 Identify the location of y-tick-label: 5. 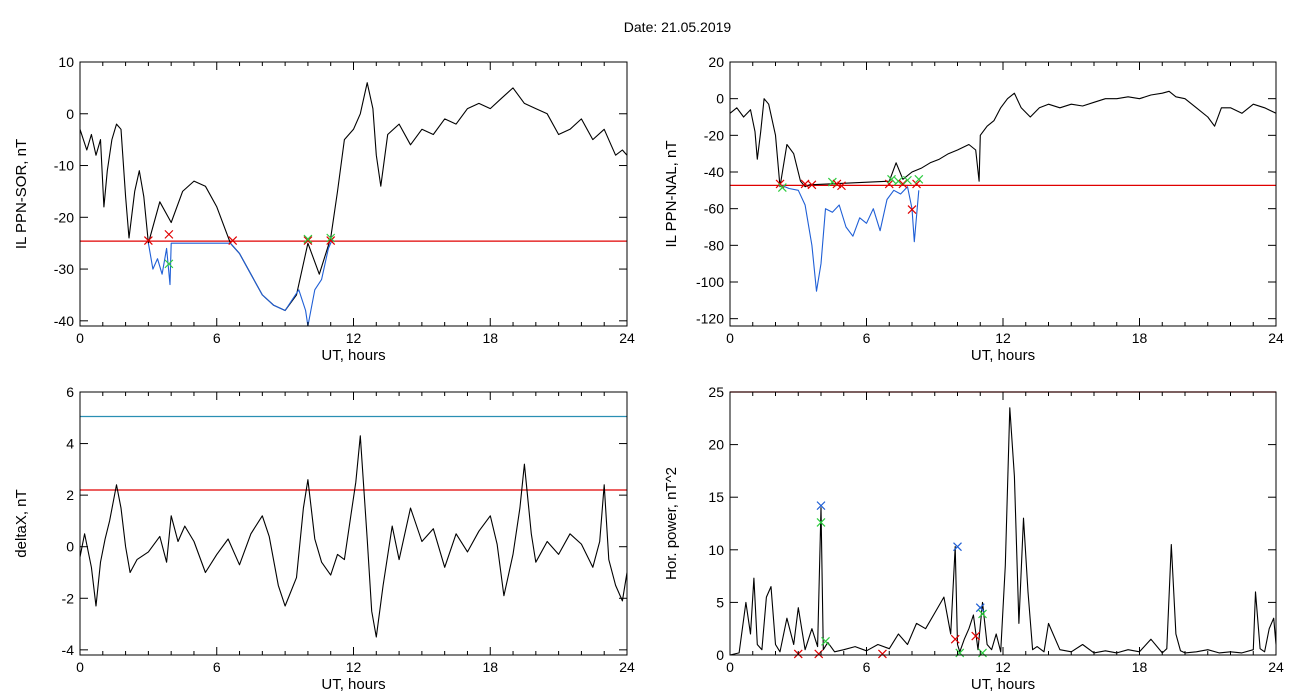
(720, 602).